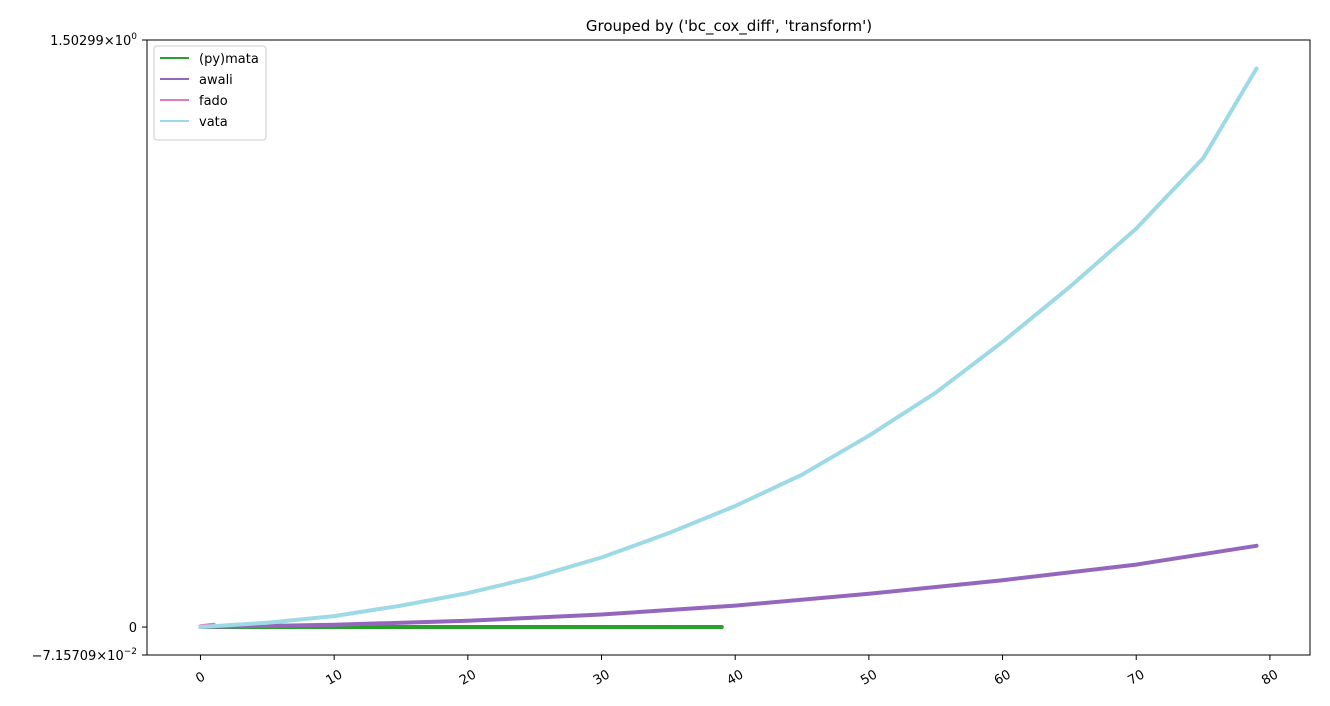 This screenshot has height=706, width=1330. Describe the element at coordinates (1137, 677) in the screenshot. I see `x-tick-label-7: 70` at that location.